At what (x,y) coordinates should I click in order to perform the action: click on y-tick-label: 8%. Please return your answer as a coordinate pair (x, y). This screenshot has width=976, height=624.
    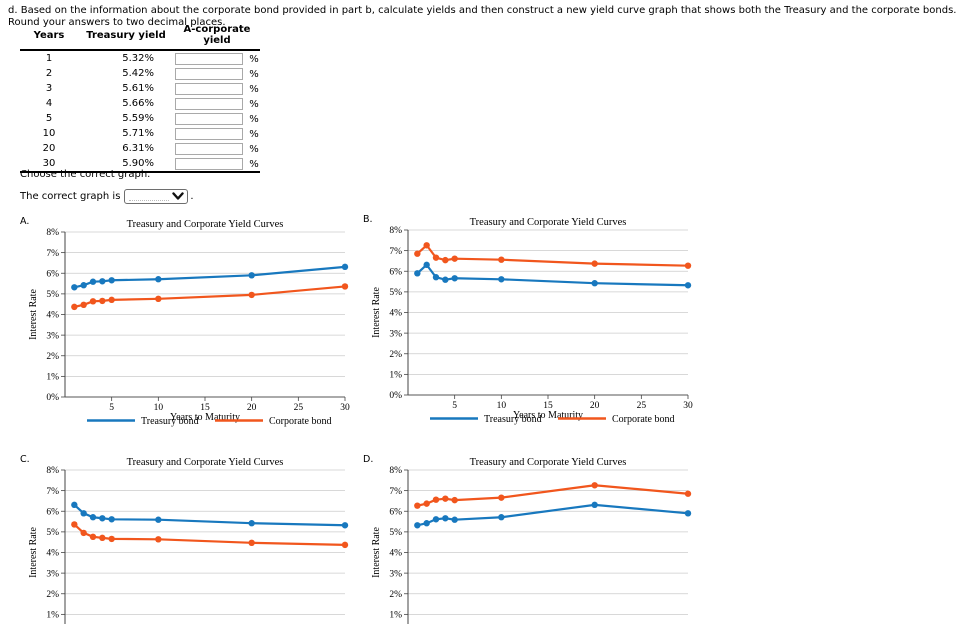
    Looking at the image, I should click on (395, 231).